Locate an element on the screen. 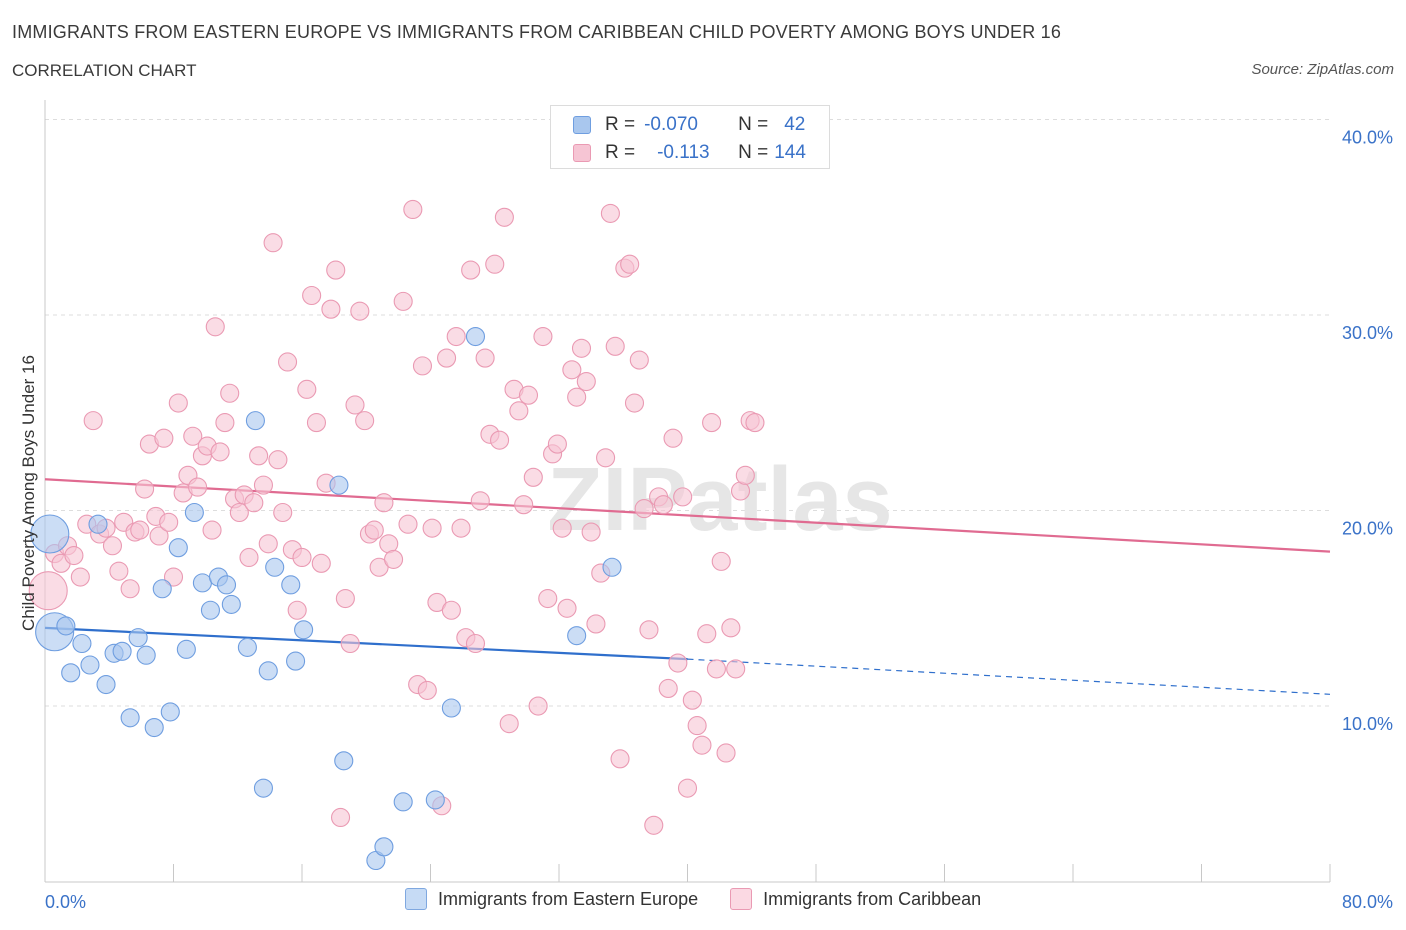 Image resolution: width=1406 pixels, height=930 pixels. y-tick-label: 10.0% is located at coordinates (1367, 724).